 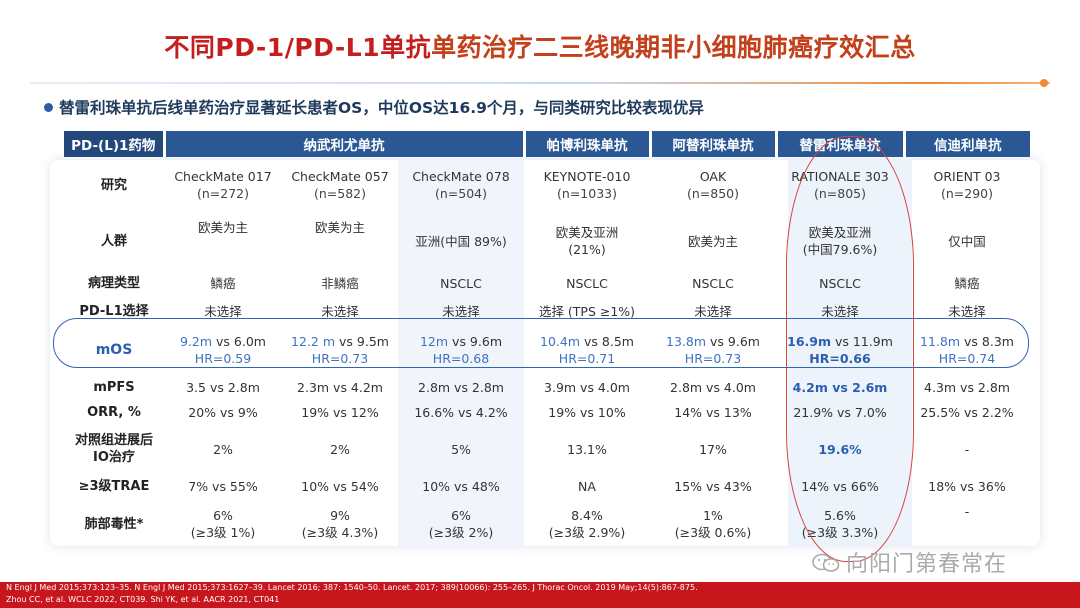 I want to click on row-label: PD-L1选择, so click(x=114, y=311).